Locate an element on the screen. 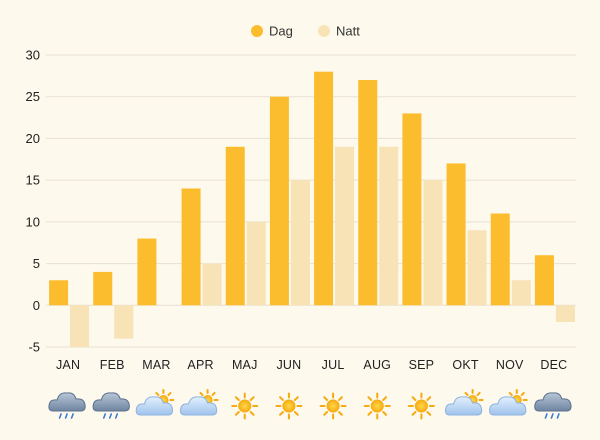 The image size is (600, 440). legend-swatch-dag is located at coordinates (257, 31).